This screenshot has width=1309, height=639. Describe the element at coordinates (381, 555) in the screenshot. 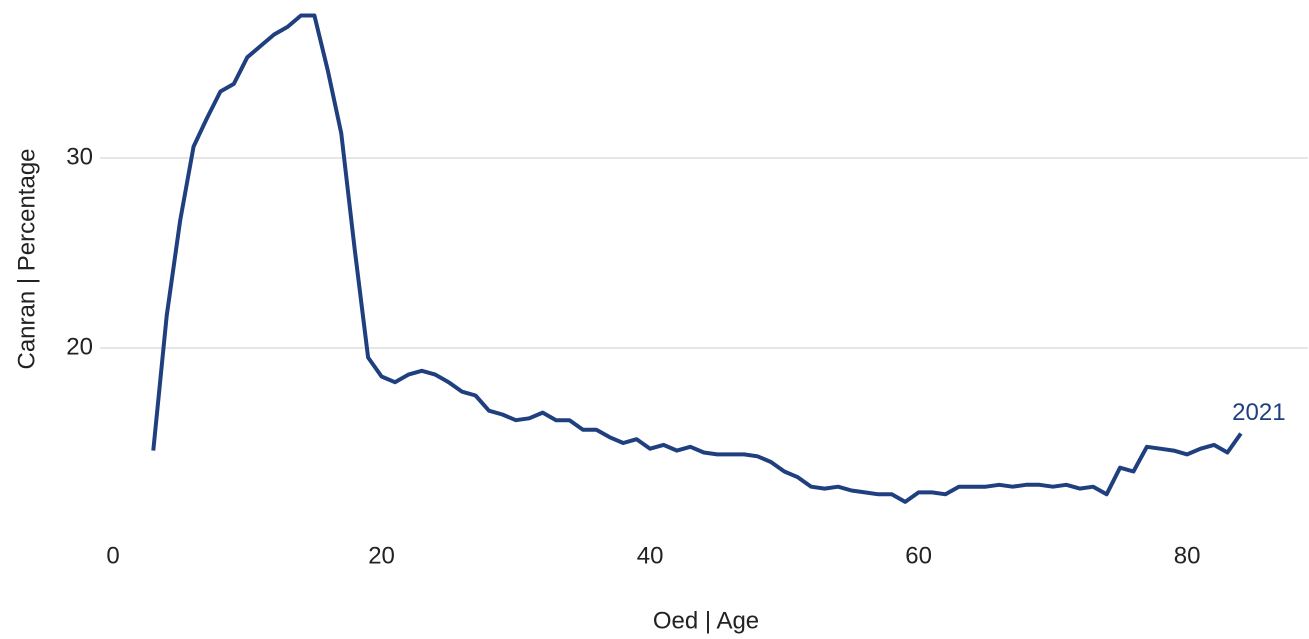

I see `x-tick-label: 20` at that location.